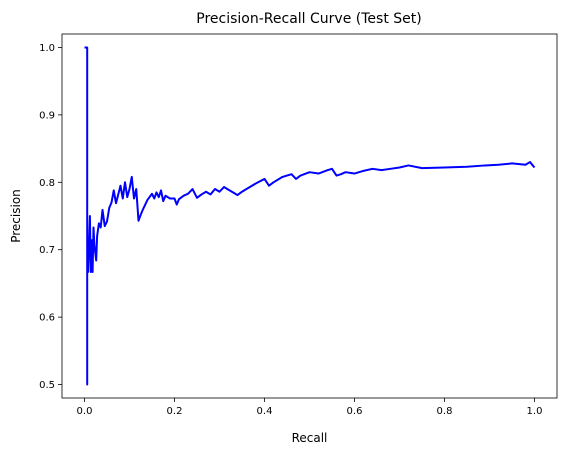  What do you see at coordinates (47, 48) in the screenshot?
I see `y-tick-label: 1.0` at bounding box center [47, 48].